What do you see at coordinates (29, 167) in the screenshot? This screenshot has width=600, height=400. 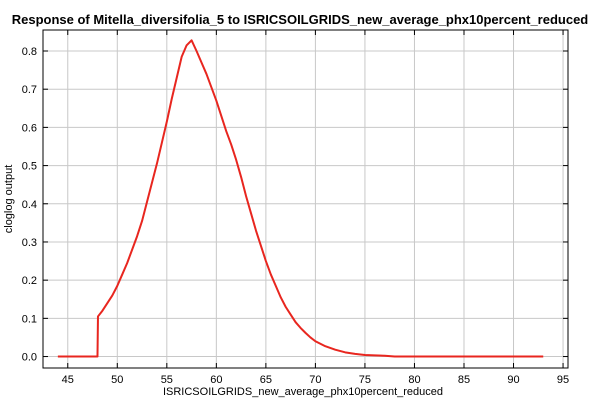 I see `y-tick-label: 0.5` at bounding box center [29, 167].